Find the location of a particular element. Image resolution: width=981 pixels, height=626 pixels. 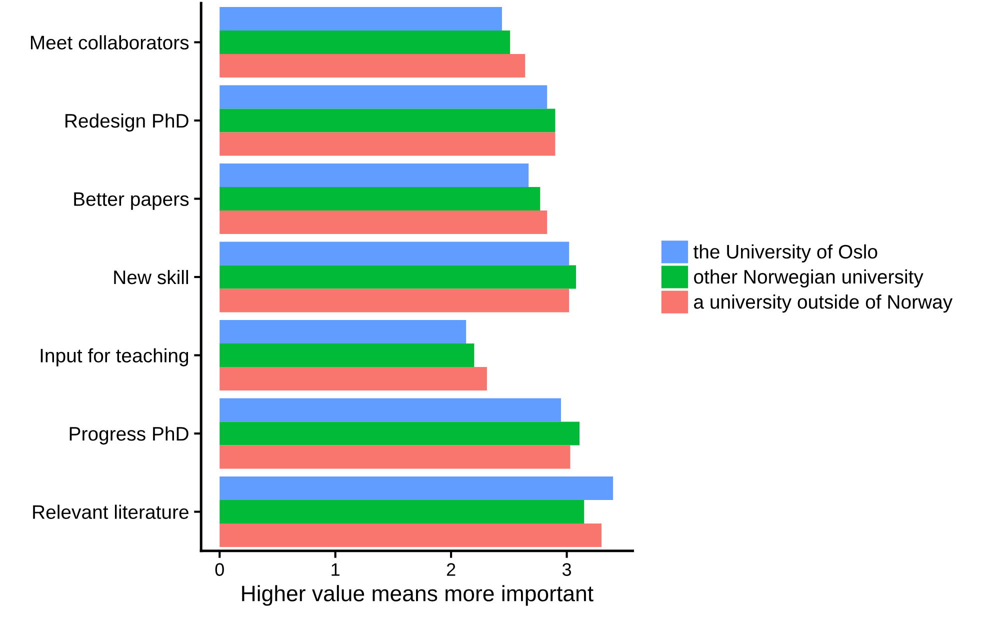

x-tick-label: 0 is located at coordinates (219, 569).